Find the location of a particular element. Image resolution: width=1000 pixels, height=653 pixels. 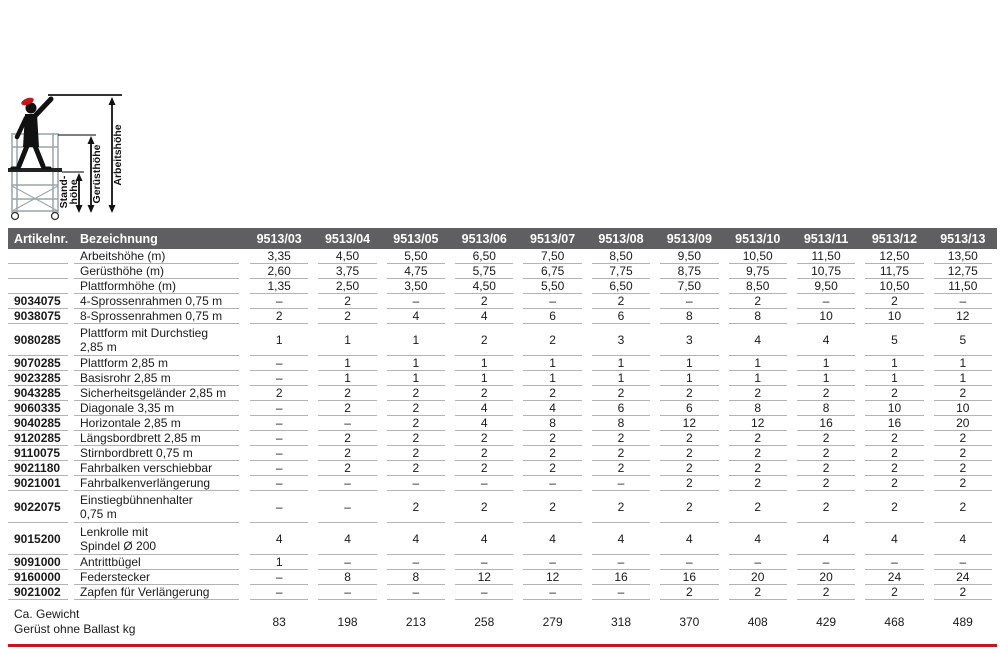

geruesthoehe-label: Gerüsthöhe is located at coordinates (97, 173).